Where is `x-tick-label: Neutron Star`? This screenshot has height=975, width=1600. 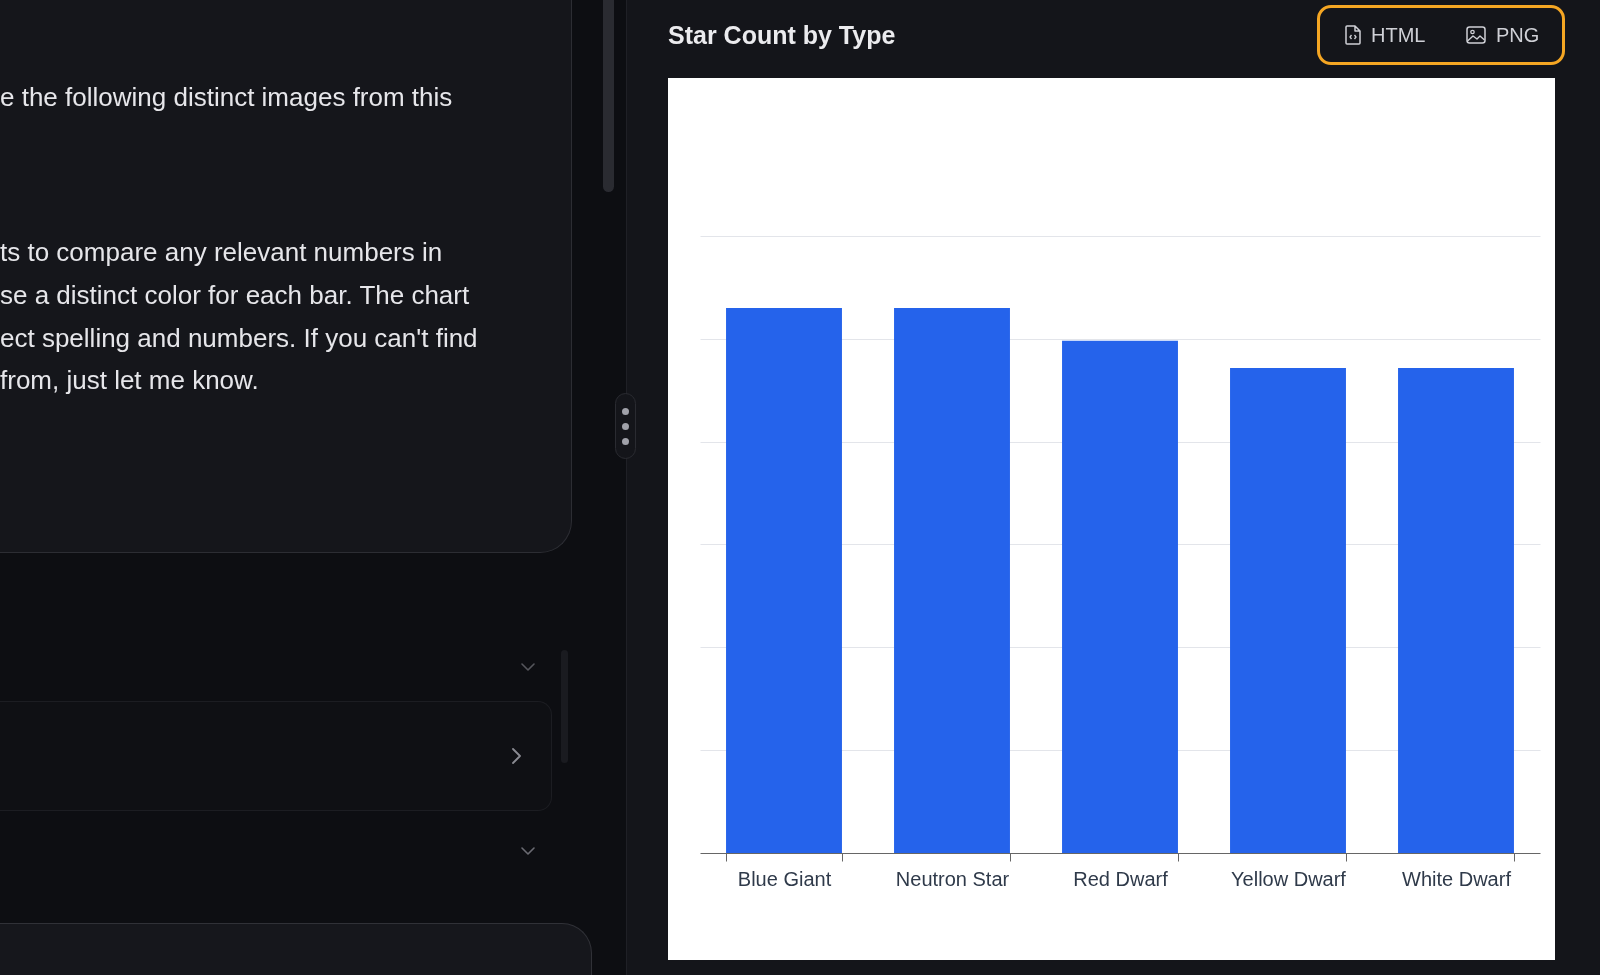
x-tick-label: Neutron Star is located at coordinates (952, 878).